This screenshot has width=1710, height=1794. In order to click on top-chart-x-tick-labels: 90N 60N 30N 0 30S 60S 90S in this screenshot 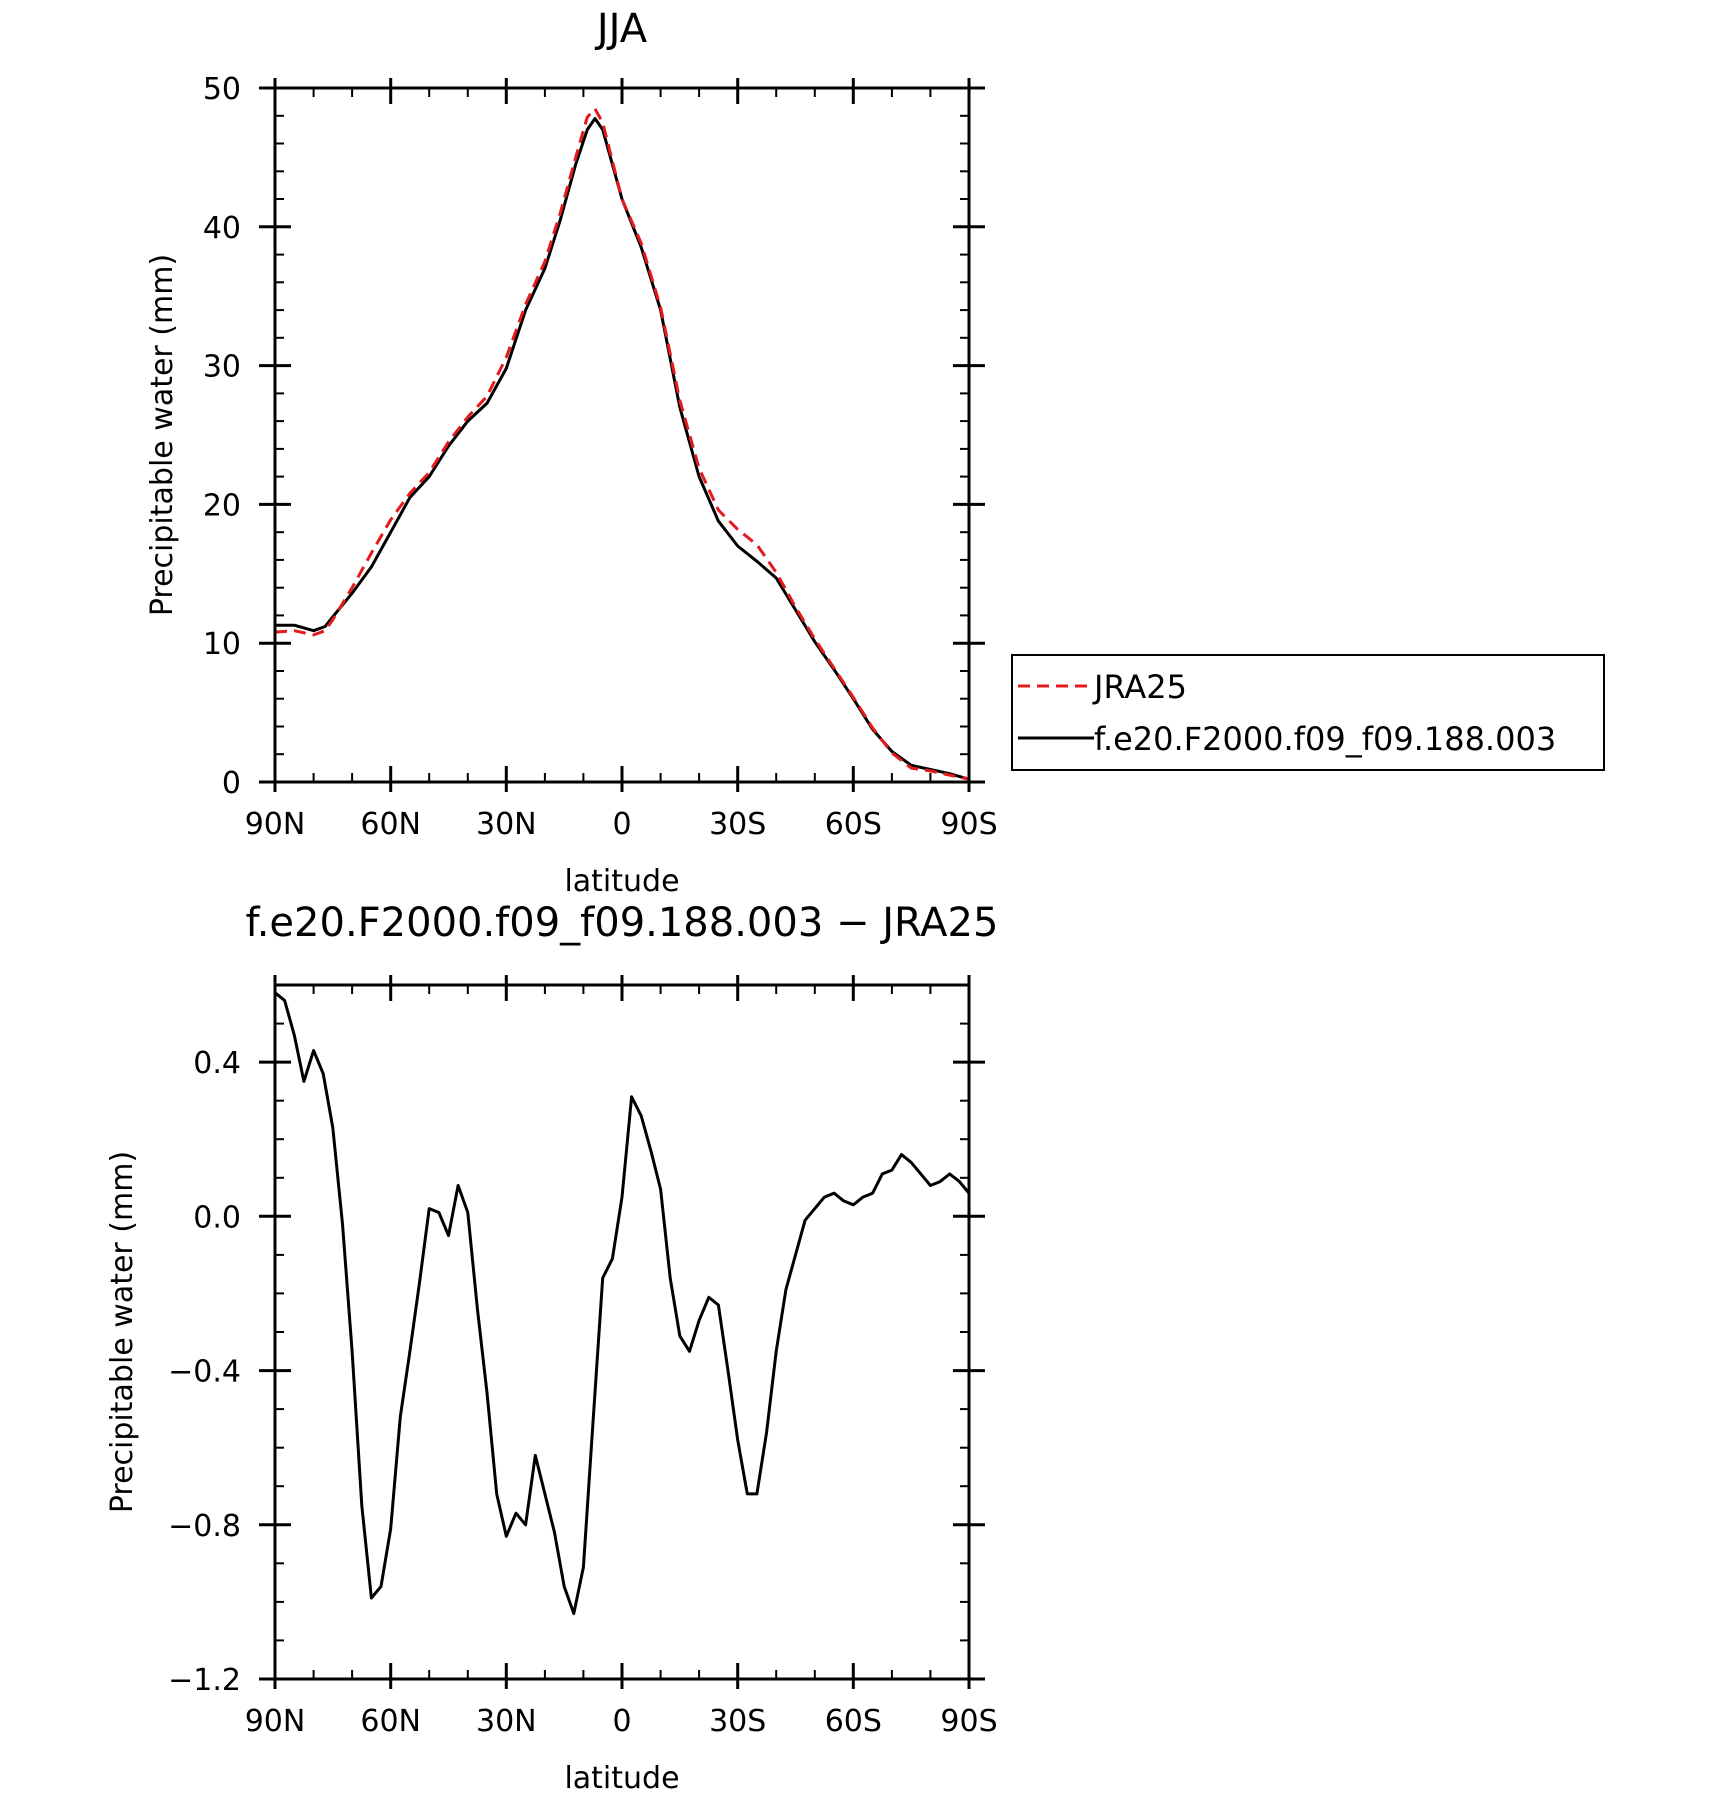, I will do `click(621, 824)`.